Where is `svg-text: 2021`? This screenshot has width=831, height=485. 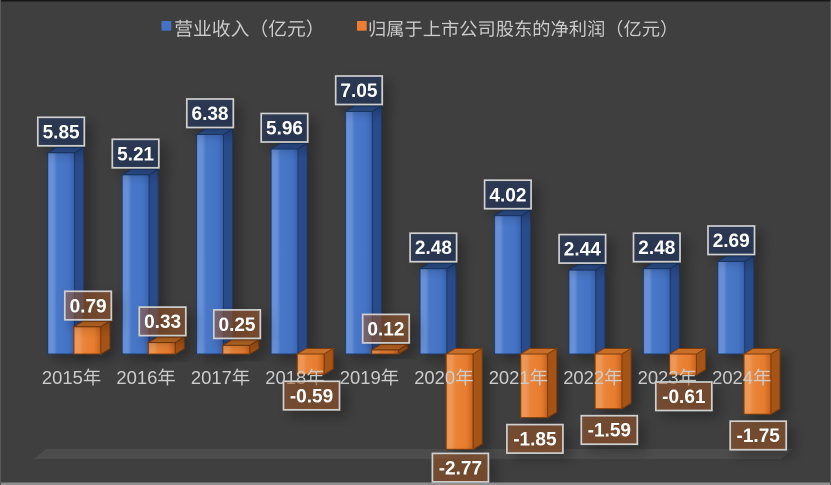
svg-text: 2021 is located at coordinates (509, 377).